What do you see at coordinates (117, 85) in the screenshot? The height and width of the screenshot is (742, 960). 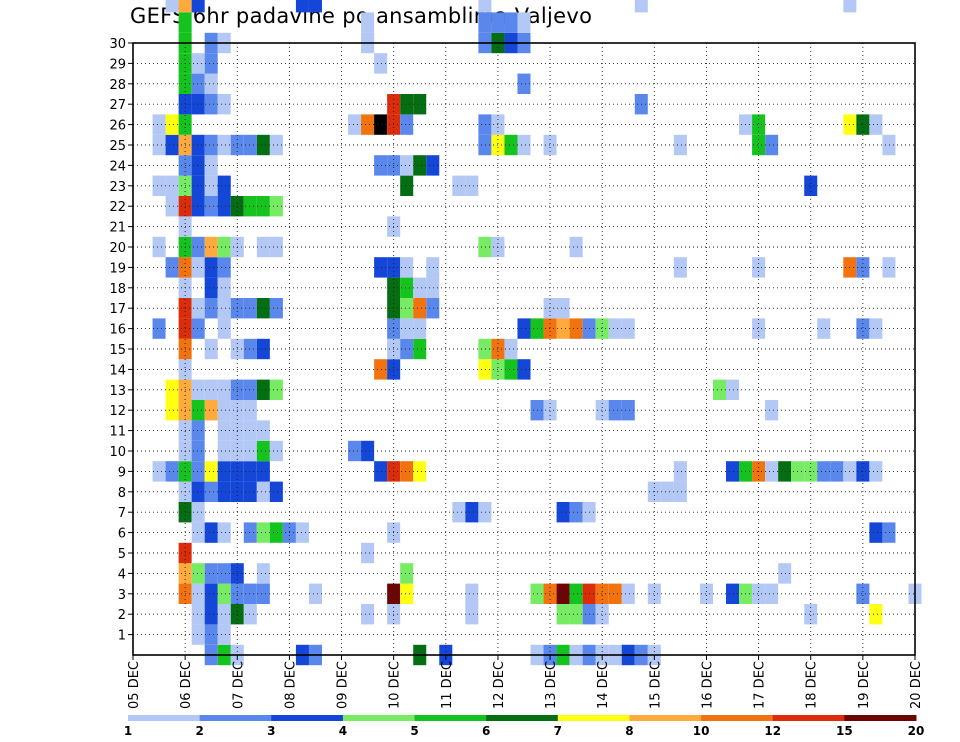 I see `y-tick-label: 28` at bounding box center [117, 85].